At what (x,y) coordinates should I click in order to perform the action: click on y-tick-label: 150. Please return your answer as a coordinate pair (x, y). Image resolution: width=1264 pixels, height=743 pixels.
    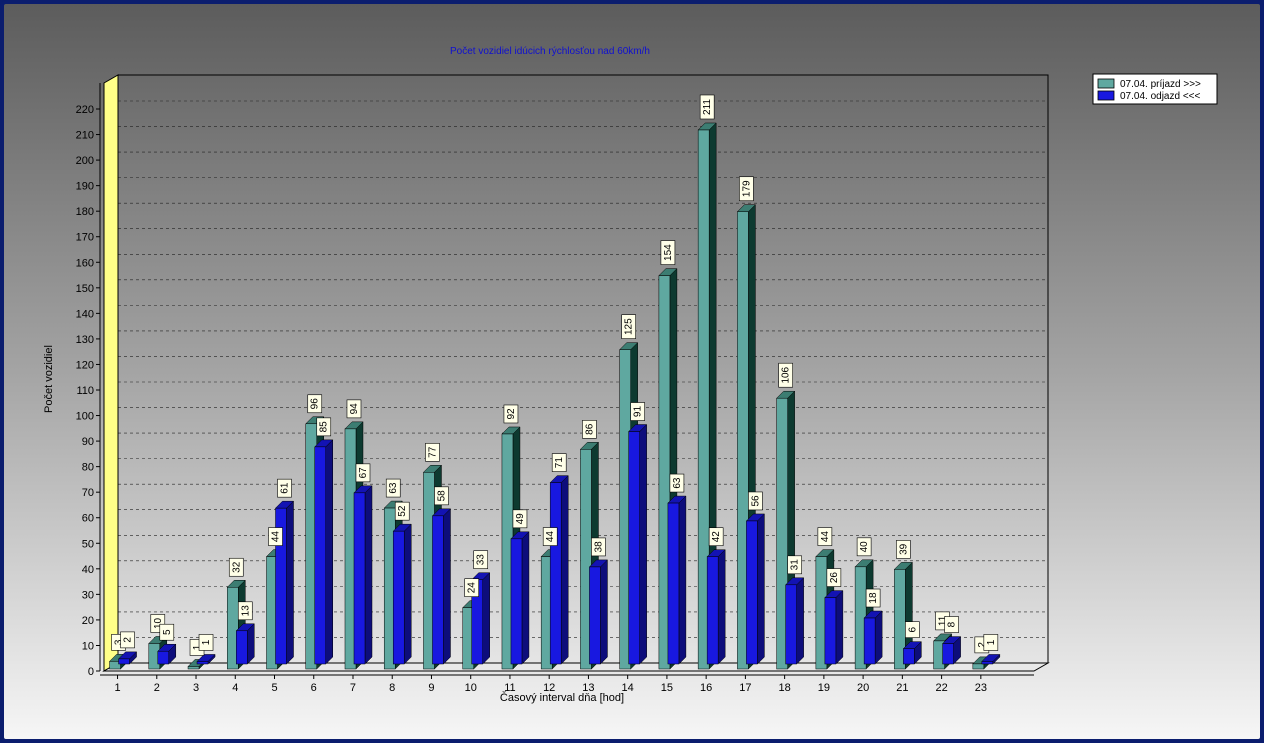
    Looking at the image, I should click on (85, 289).